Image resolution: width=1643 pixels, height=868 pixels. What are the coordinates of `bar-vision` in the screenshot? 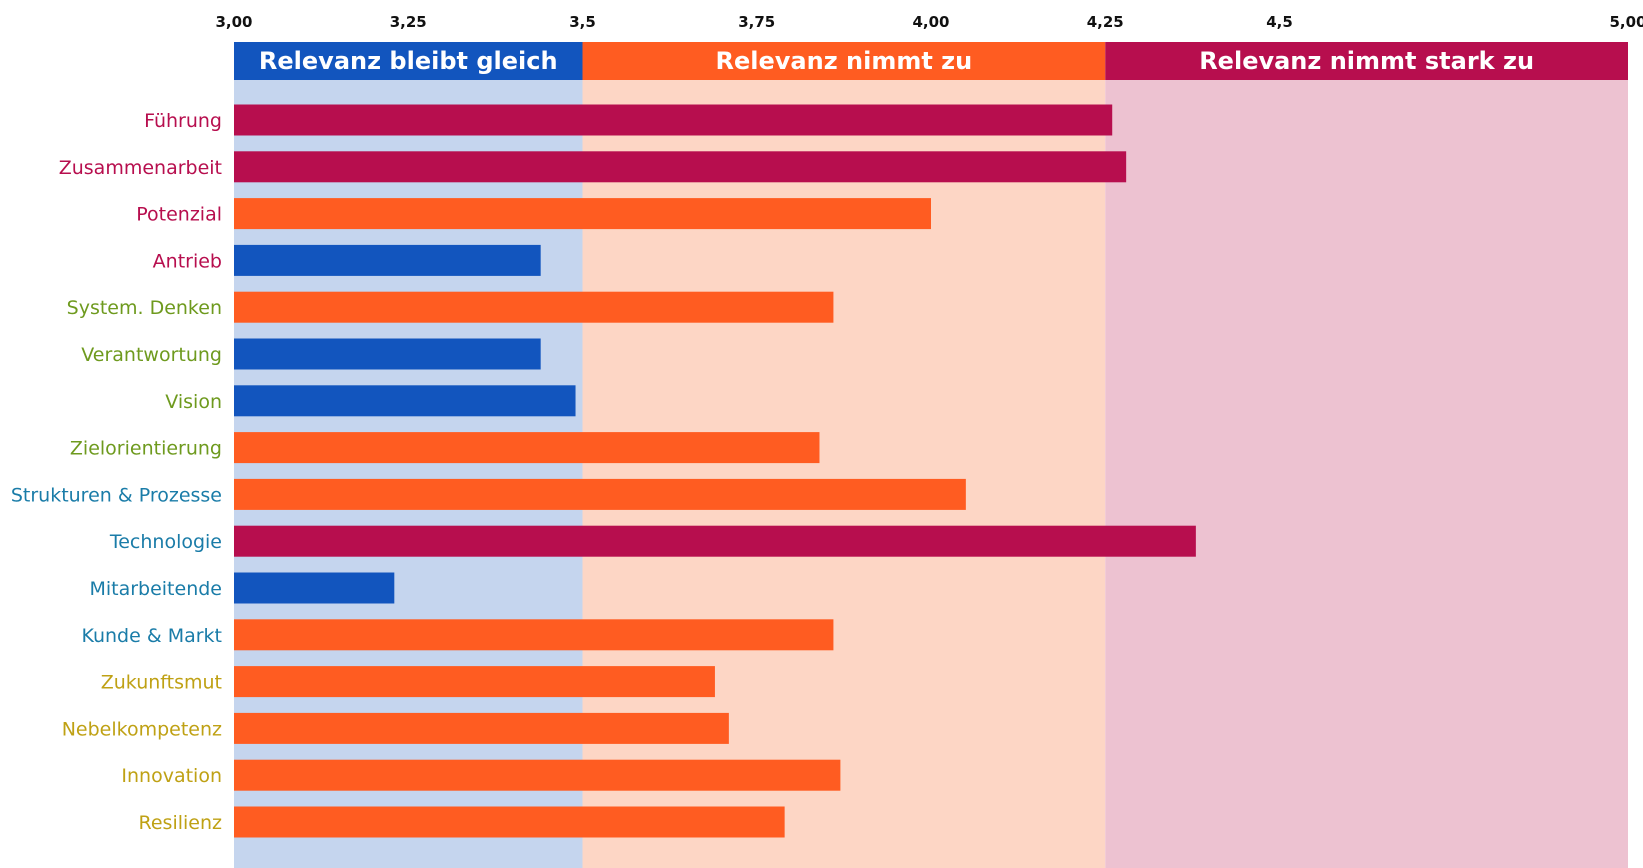 It's located at (405, 401).